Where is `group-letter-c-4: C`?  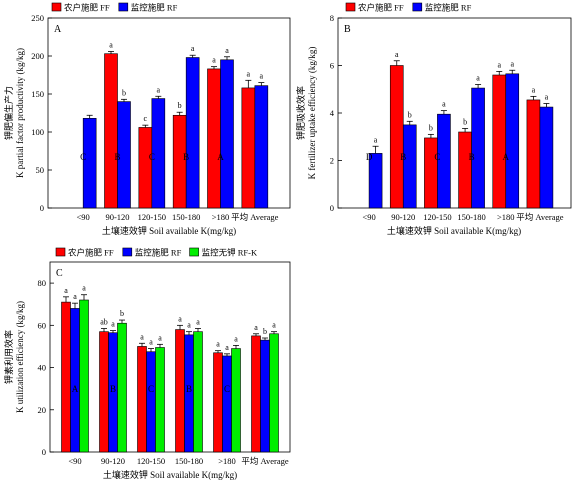
group-letter-c-4: C is located at coordinates (227, 389).